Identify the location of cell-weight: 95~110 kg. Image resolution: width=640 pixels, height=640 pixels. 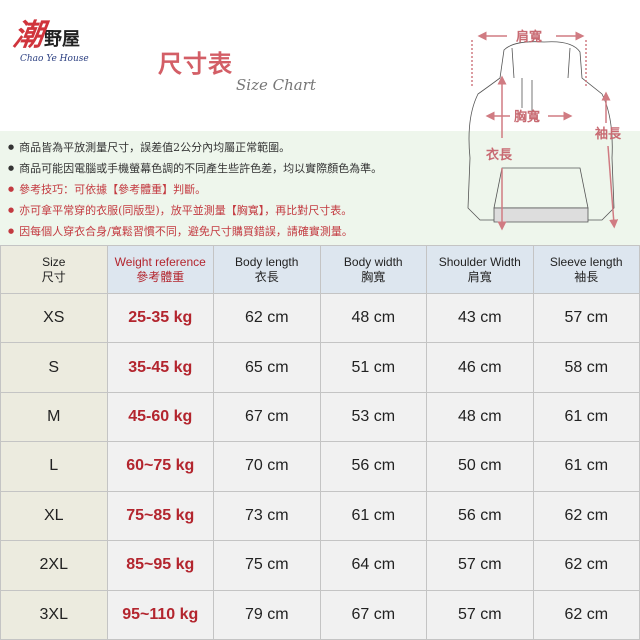
(160, 614).